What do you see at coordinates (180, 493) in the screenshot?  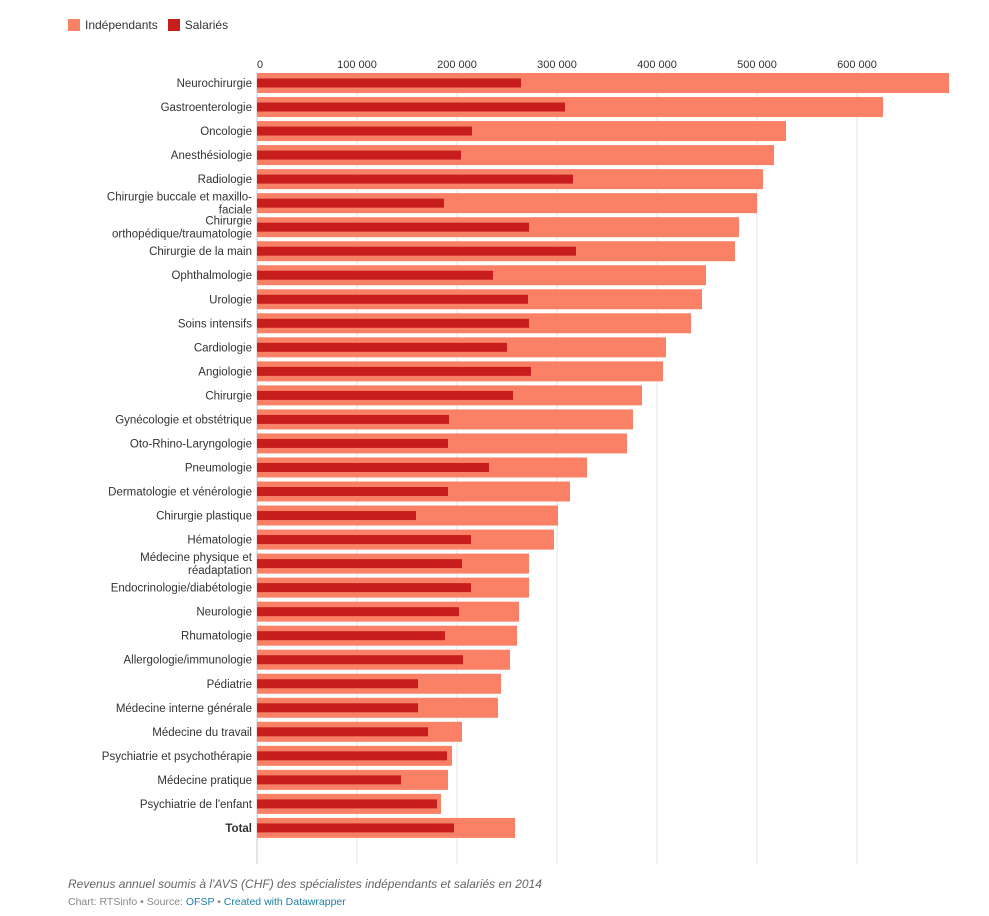 I see `y-tick-label-dermatologie-et-venerologie: Dermatologie et vénérologie` at bounding box center [180, 493].